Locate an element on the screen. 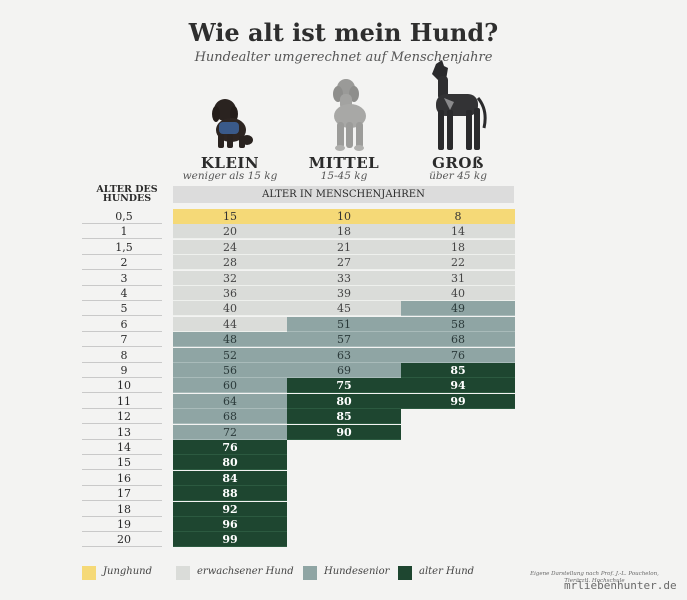 This screenshot has width=687, height=600. table-row: 10 60 75 94 is located at coordinates (298, 386).